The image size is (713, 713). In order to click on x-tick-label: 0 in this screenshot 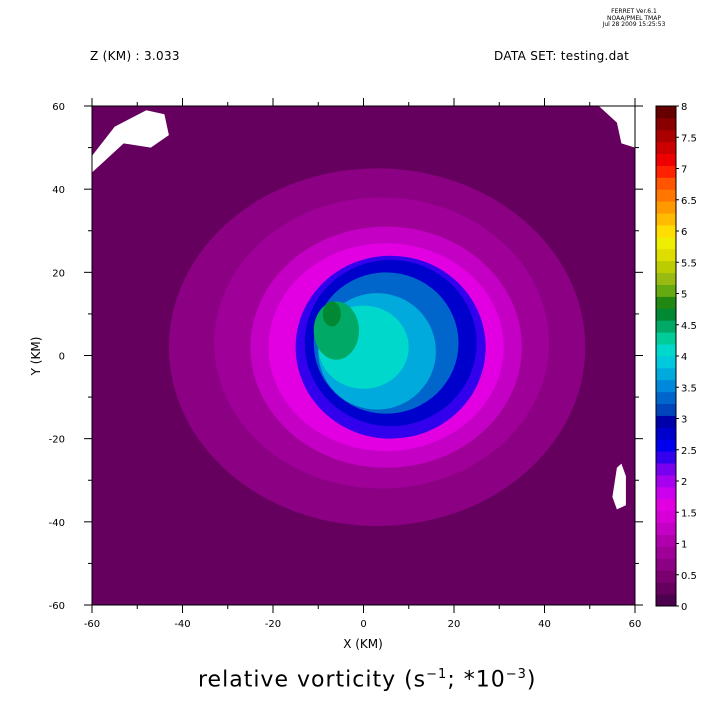, I will do `click(363, 624)`.